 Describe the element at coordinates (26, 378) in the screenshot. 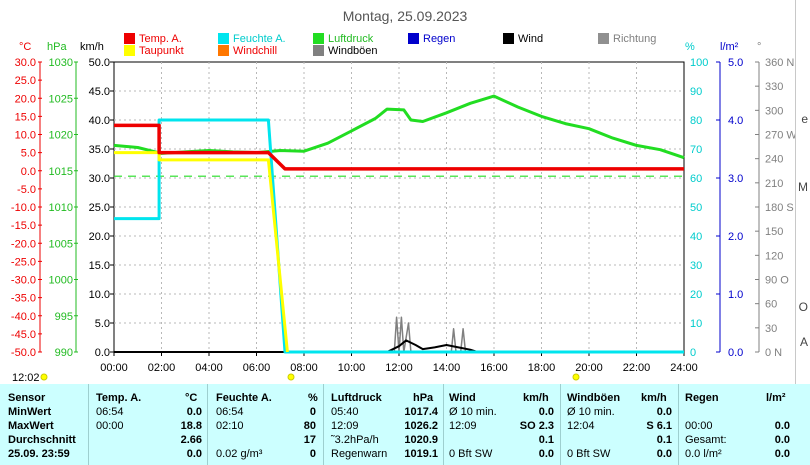

I see `current-time-label: 12:02` at that location.